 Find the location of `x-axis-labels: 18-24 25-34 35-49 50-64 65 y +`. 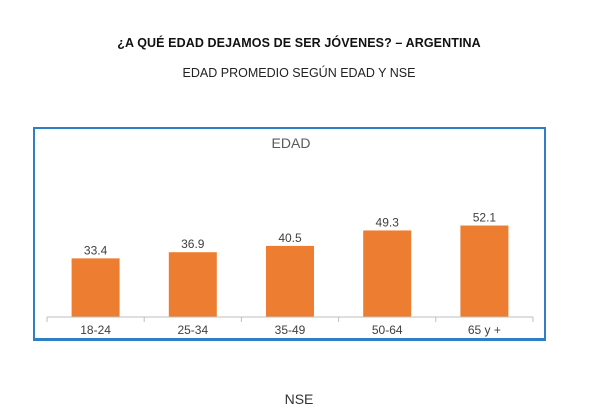

x-axis-labels: 18-24 25-34 35-49 50-64 65 y + is located at coordinates (290, 330).